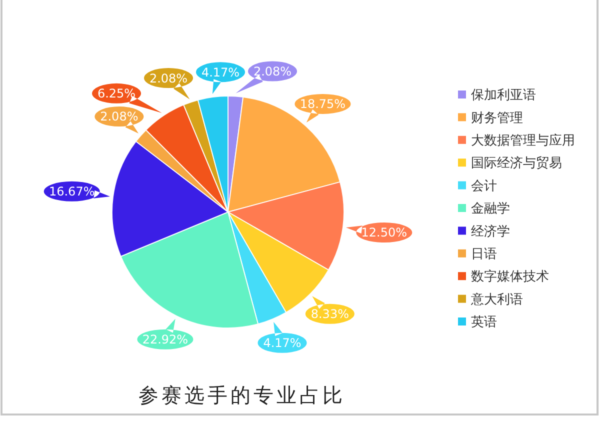 The width and height of the screenshot is (599, 424). Describe the element at coordinates (484, 186) in the screenshot. I see `legend-label: 会计` at that location.